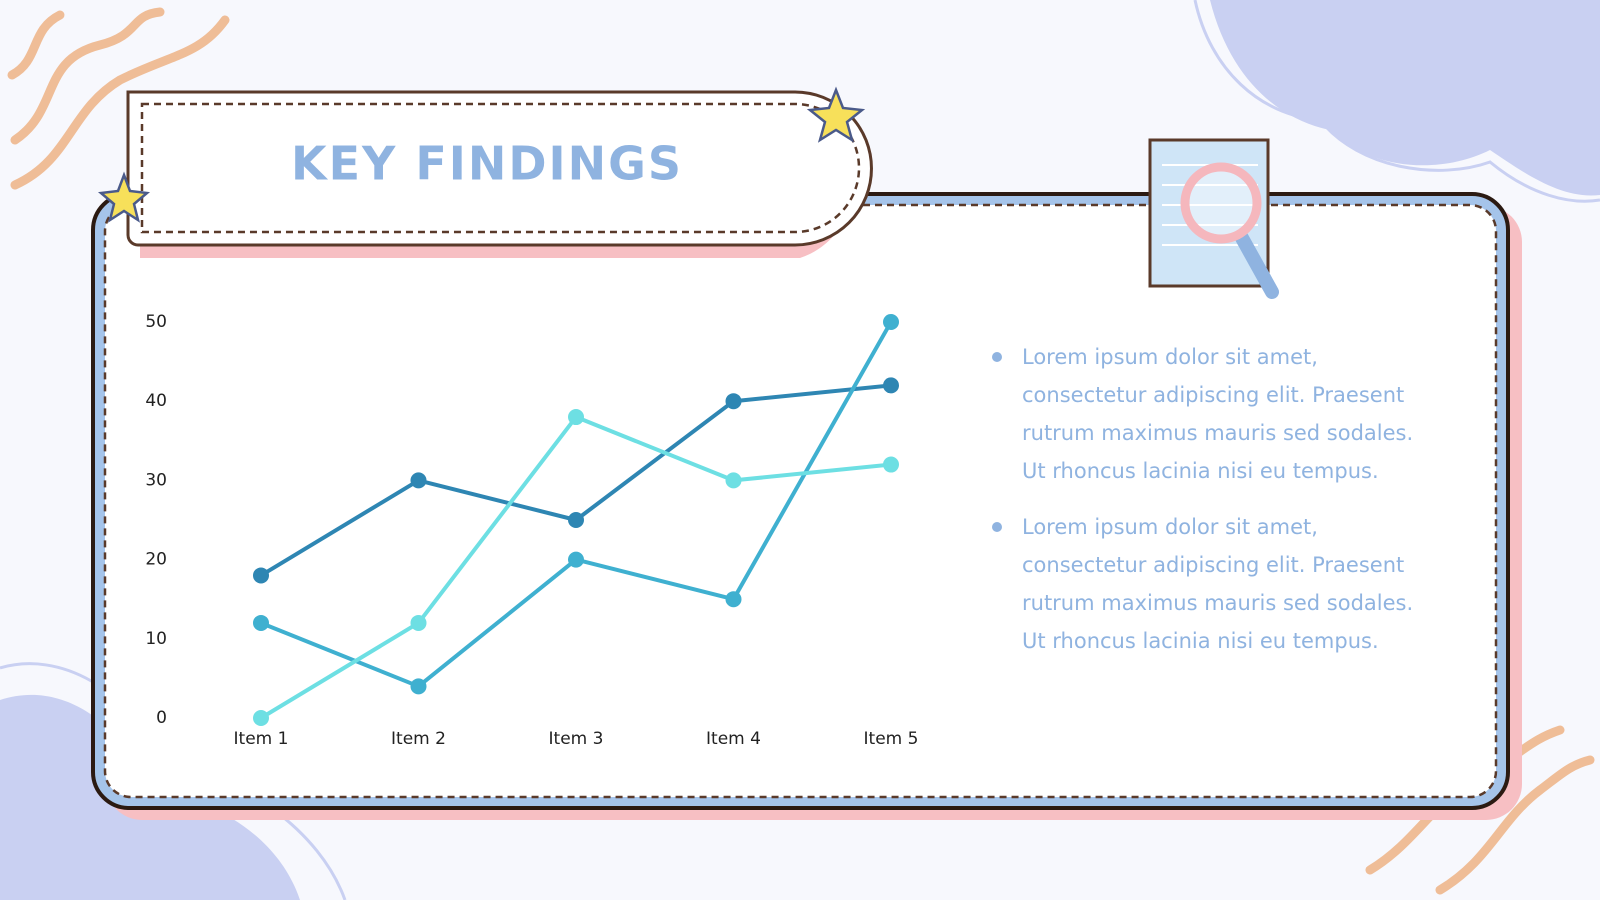 This screenshot has width=1600, height=900. Describe the element at coordinates (1221, 203) in the screenshot. I see `lens` at that location.